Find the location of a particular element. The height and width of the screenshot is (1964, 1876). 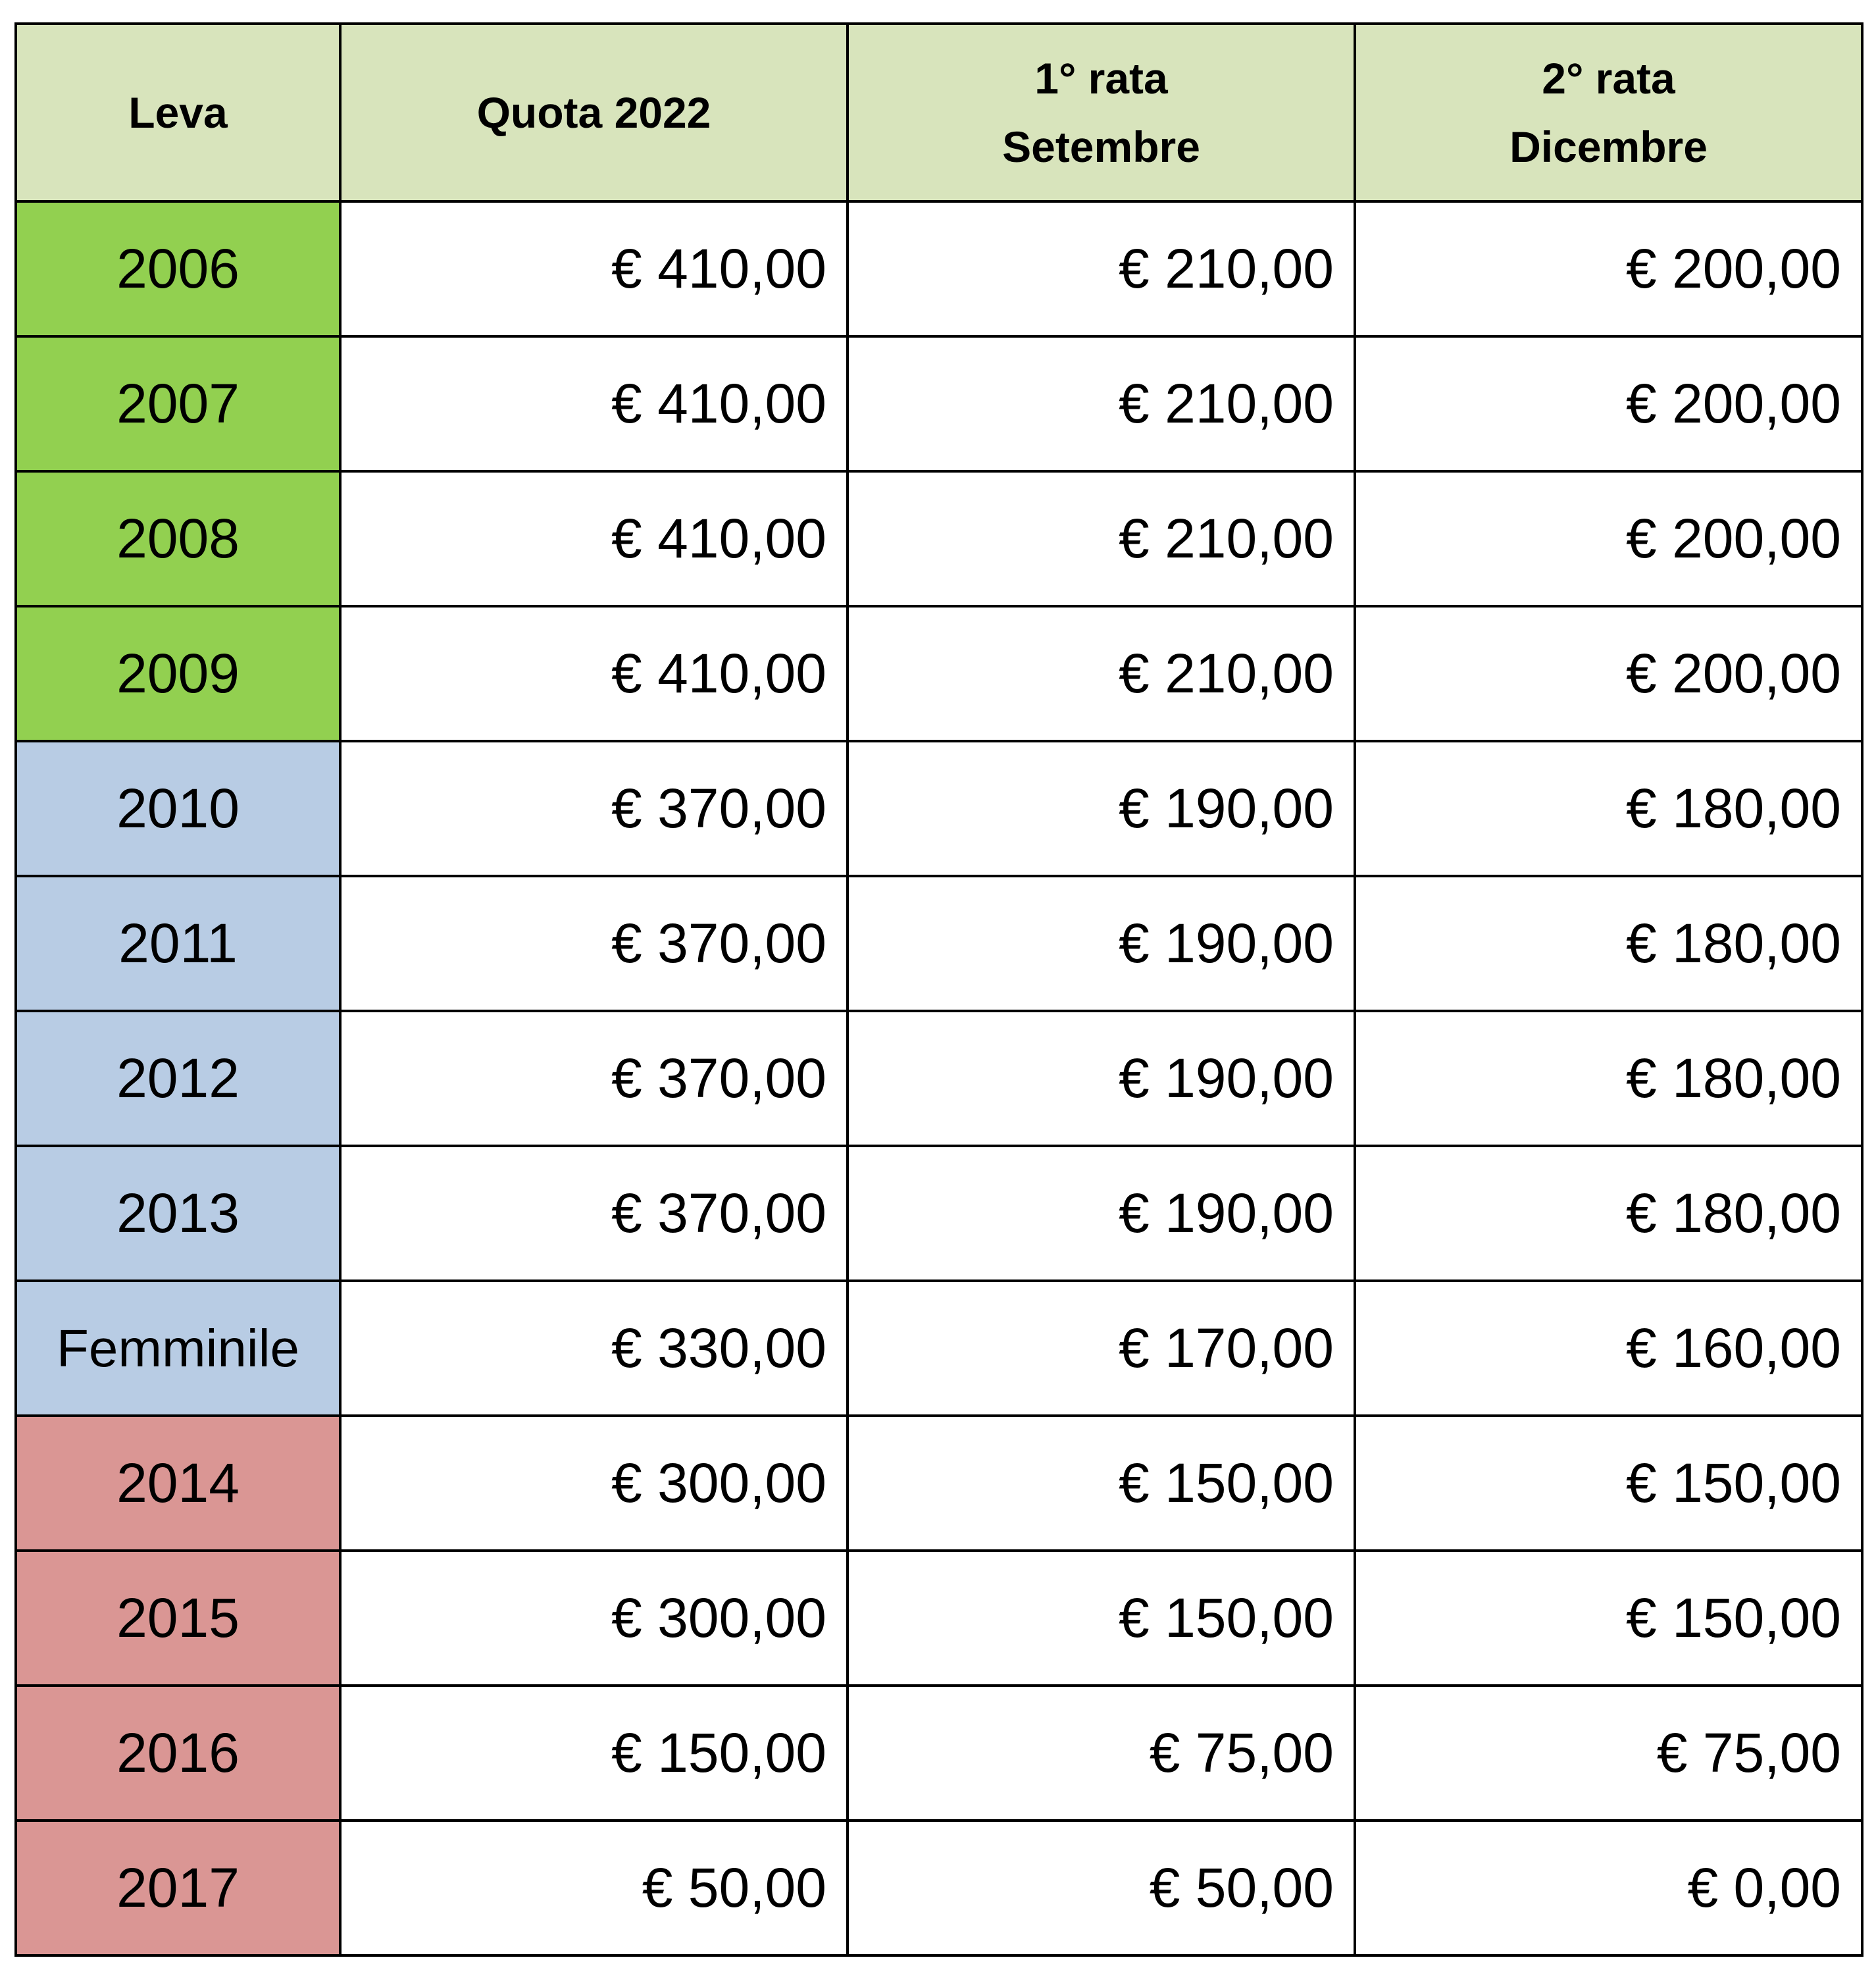

table-row: Femminile € 330,00 € 170,00 € 160,00 is located at coordinates (938, 1348).